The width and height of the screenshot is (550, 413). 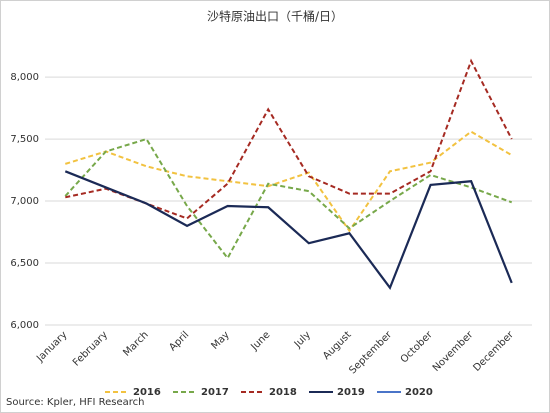 What do you see at coordinates (419, 392) in the screenshot?
I see `legend-label: 2020` at bounding box center [419, 392].